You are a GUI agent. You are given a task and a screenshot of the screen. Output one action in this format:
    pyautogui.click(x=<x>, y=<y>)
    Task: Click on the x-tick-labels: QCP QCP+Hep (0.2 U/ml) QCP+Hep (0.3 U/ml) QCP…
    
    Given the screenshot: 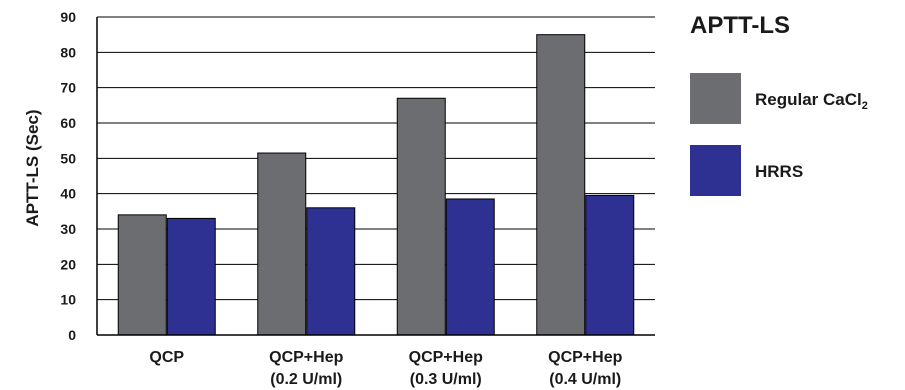 What is the action you would take?
    pyautogui.click(x=385, y=368)
    